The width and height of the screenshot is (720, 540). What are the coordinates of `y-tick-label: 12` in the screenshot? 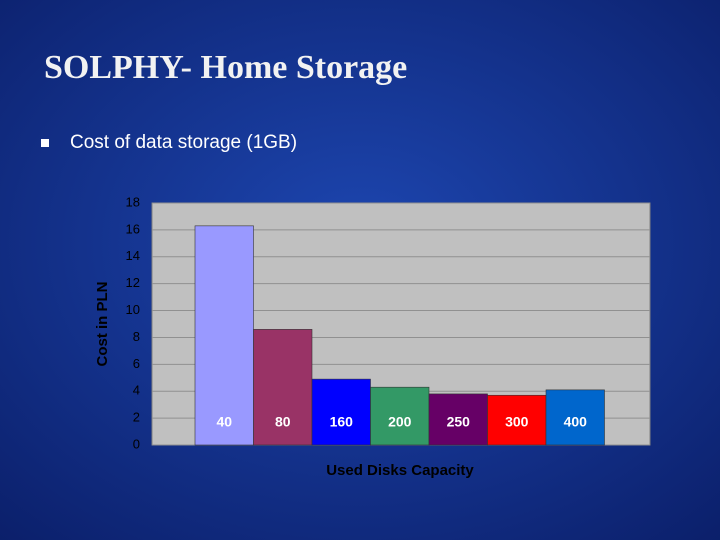 It's located at (133, 282).